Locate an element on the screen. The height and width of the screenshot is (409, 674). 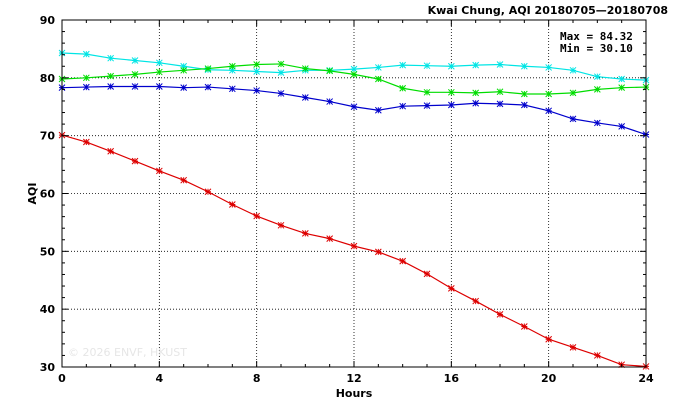
x-tick-label: 0 is located at coordinates (62, 378).